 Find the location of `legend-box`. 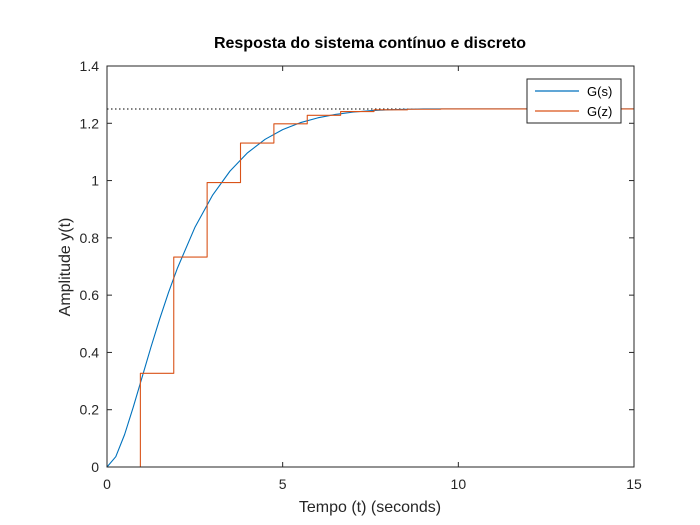

legend-box is located at coordinates (574, 101).